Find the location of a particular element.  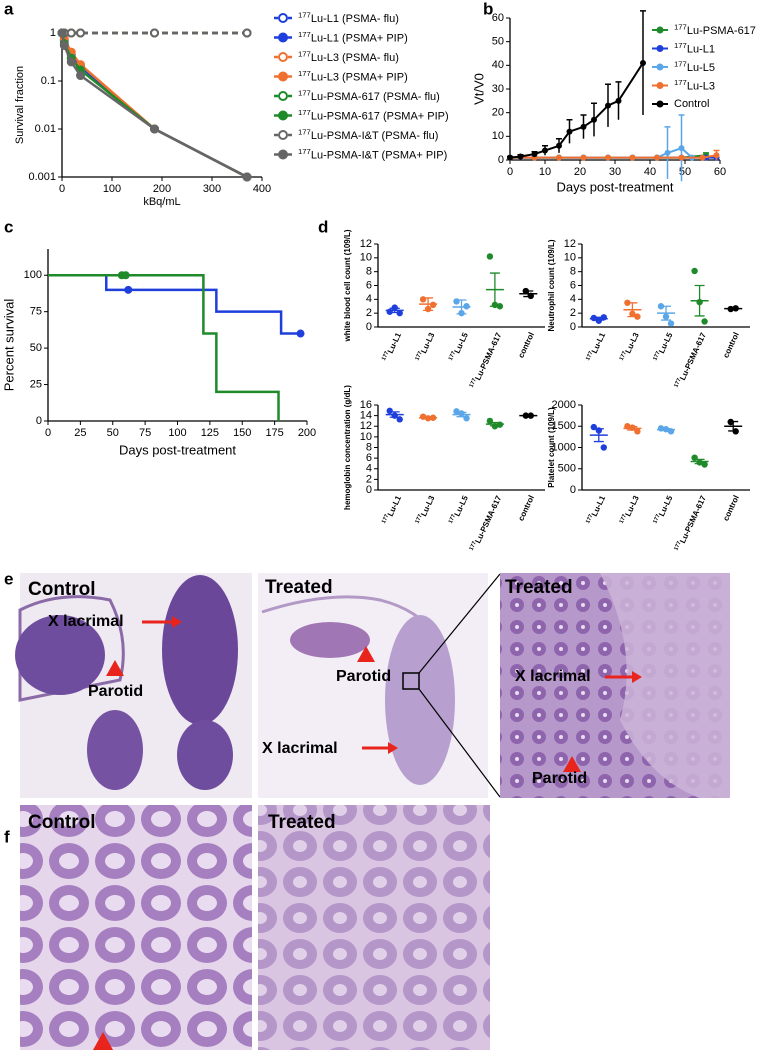

legend-label: 177Lu-PSMA-617 (PSMA- flu) is located at coordinates (369, 95).